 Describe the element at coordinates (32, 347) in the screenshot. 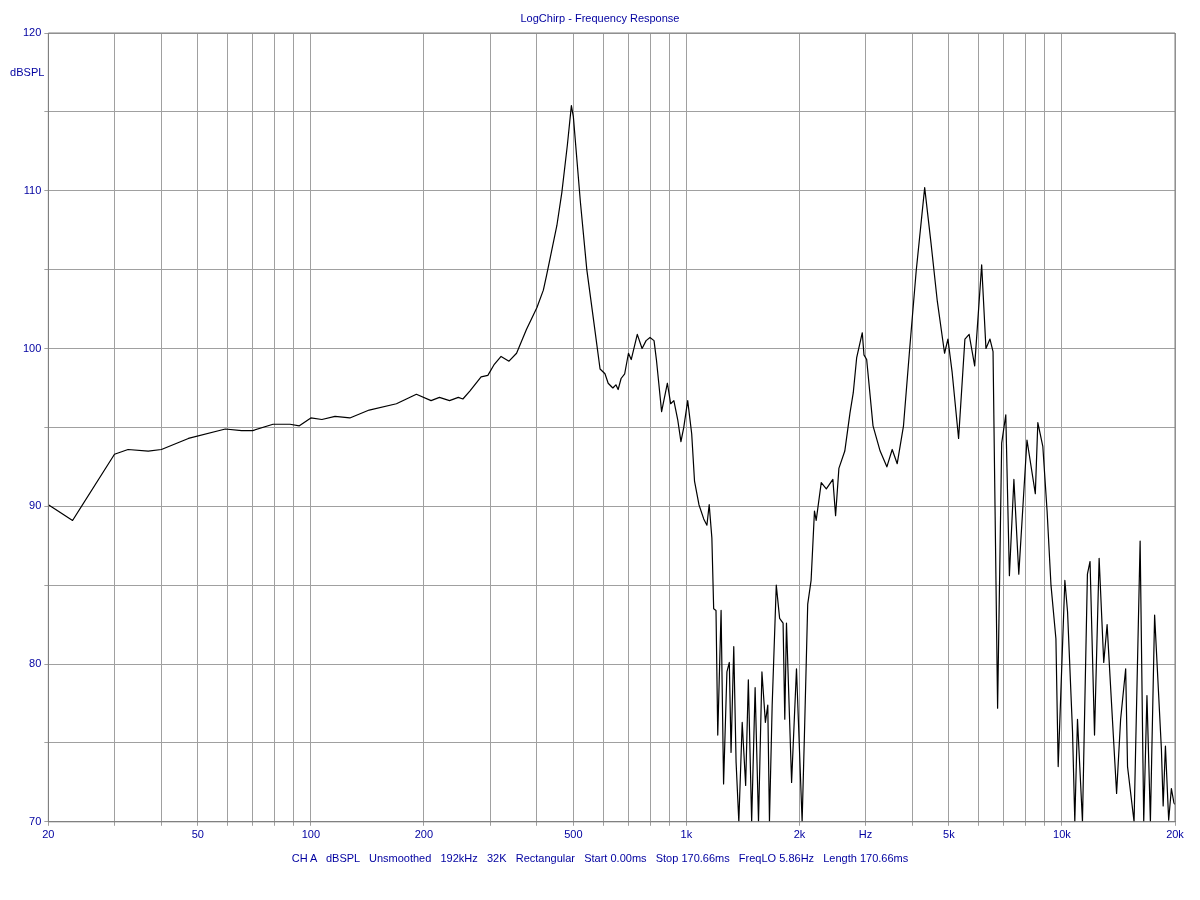

I see `y-tick-label: 100` at that location.